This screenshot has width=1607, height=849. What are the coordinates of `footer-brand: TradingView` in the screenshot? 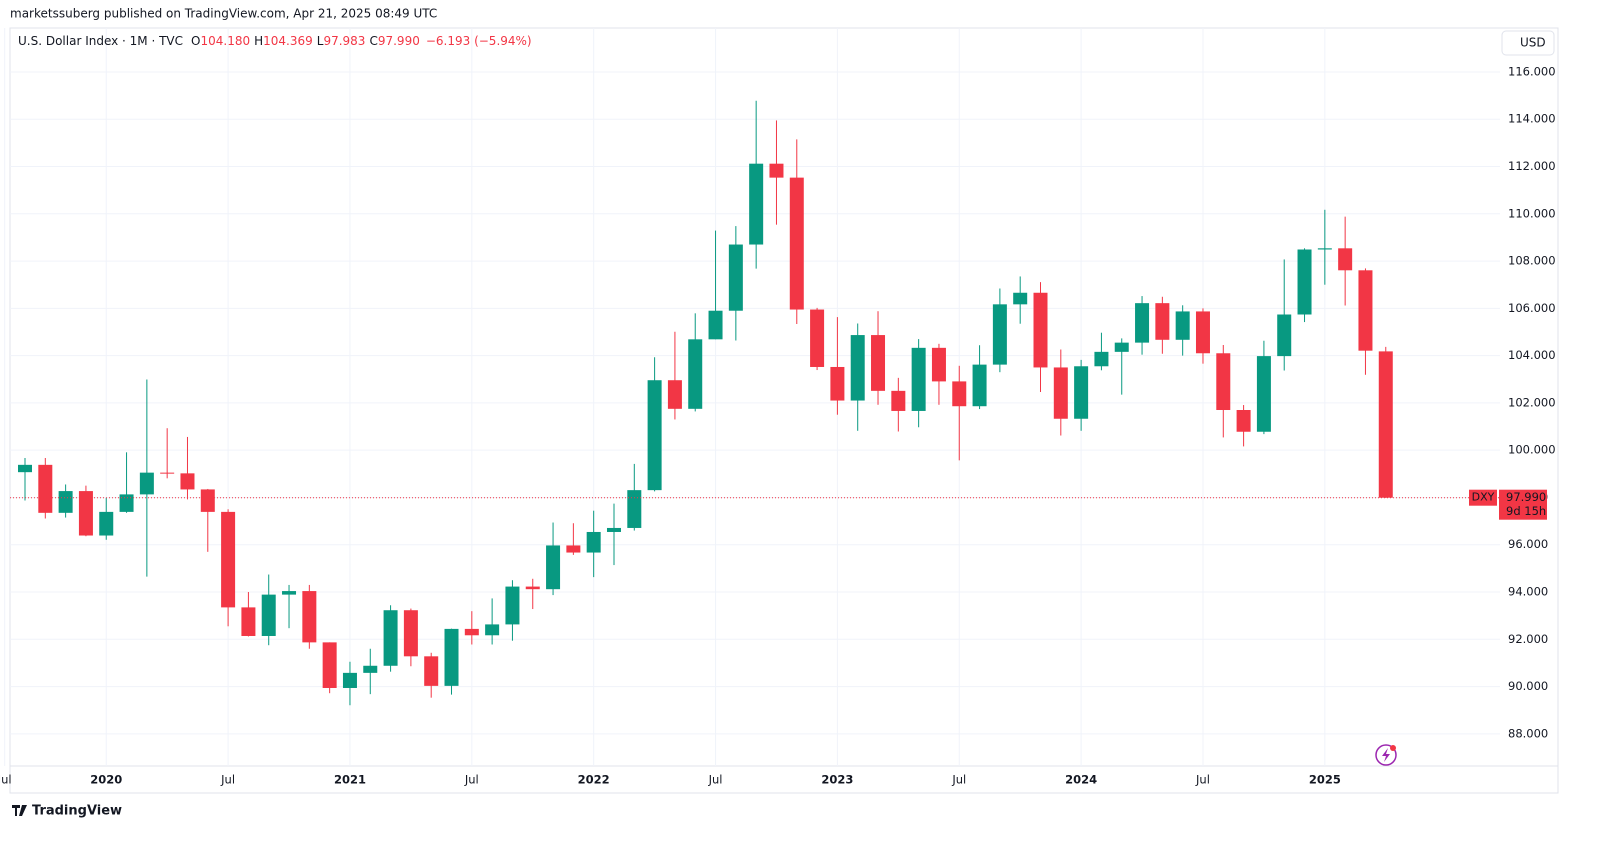 It's located at (77, 811).